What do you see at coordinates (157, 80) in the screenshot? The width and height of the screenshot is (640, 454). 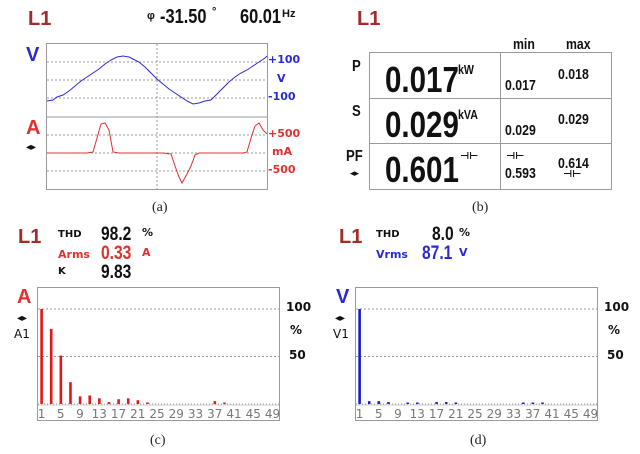 I see `voltage-trace` at bounding box center [157, 80].